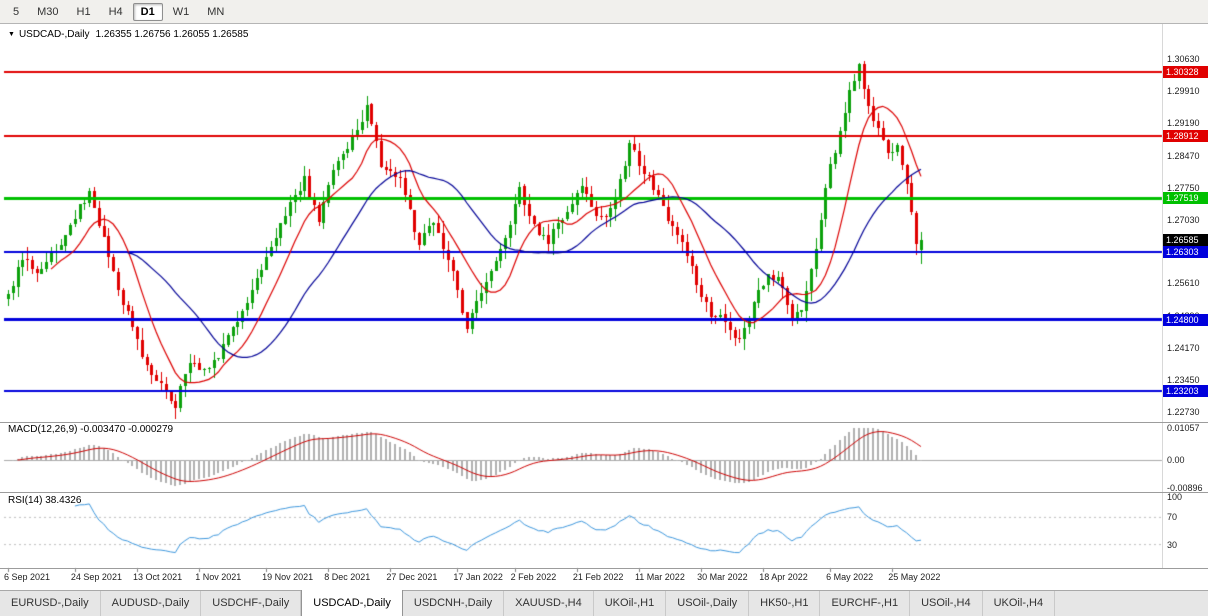  I want to click on price-level-badge: 1.30328, so click(1185, 72).